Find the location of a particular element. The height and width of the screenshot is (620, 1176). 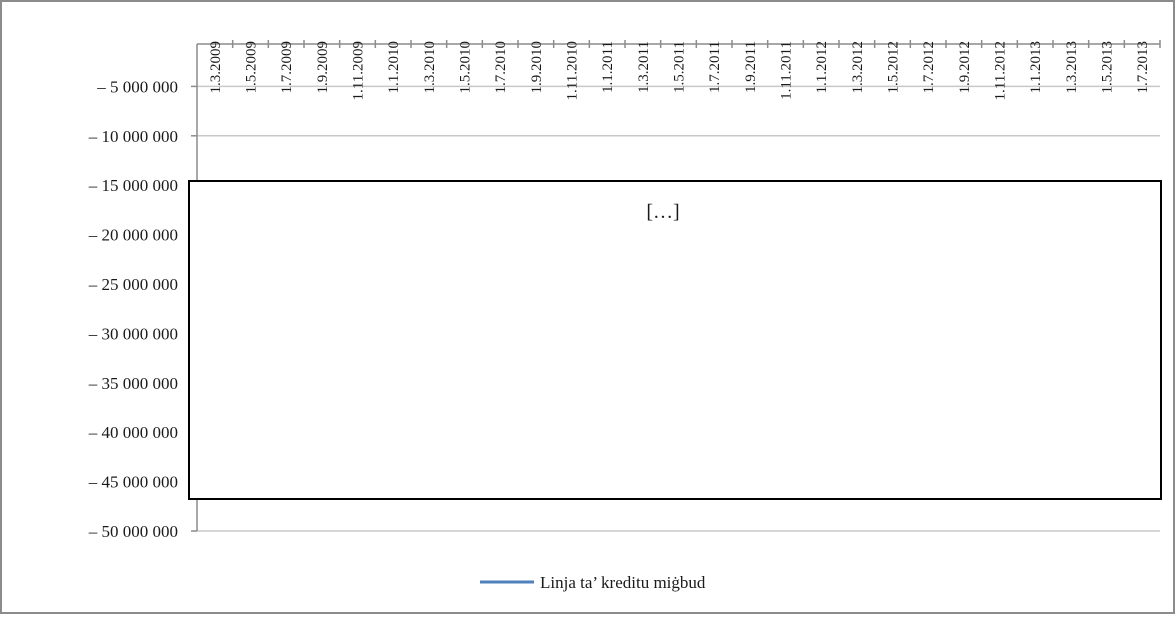

x-tick-label: 1.1.2011 is located at coordinates (608, 67).